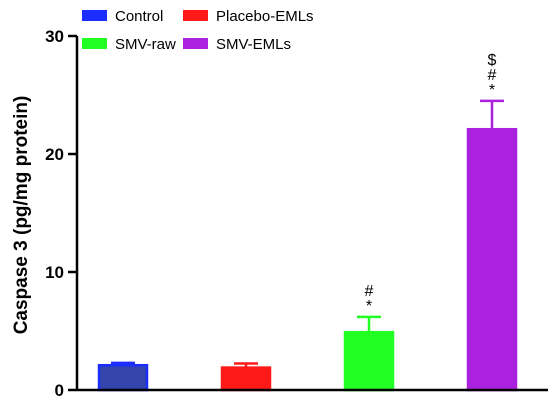 Image resolution: width=550 pixels, height=401 pixels. Describe the element at coordinates (198, 30) in the screenshot. I see `legend: Control Placebo-EMLs SMV-raw SMV-EMLs` at that location.